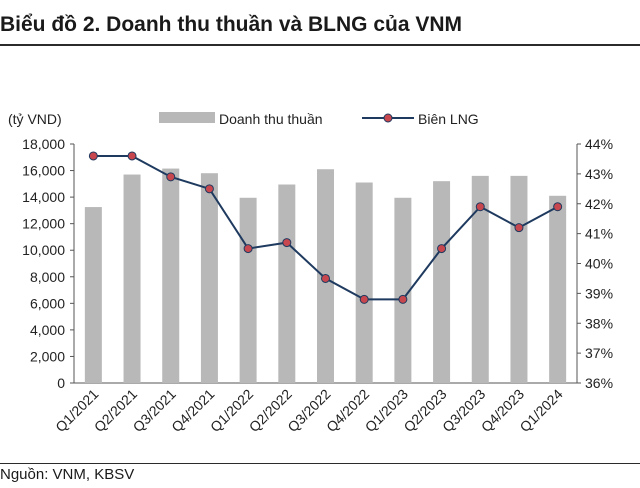 Image resolution: width=640 pixels, height=488 pixels. Describe the element at coordinates (599, 383) in the screenshot. I see `right-axis-tick-label: 36%` at that location.